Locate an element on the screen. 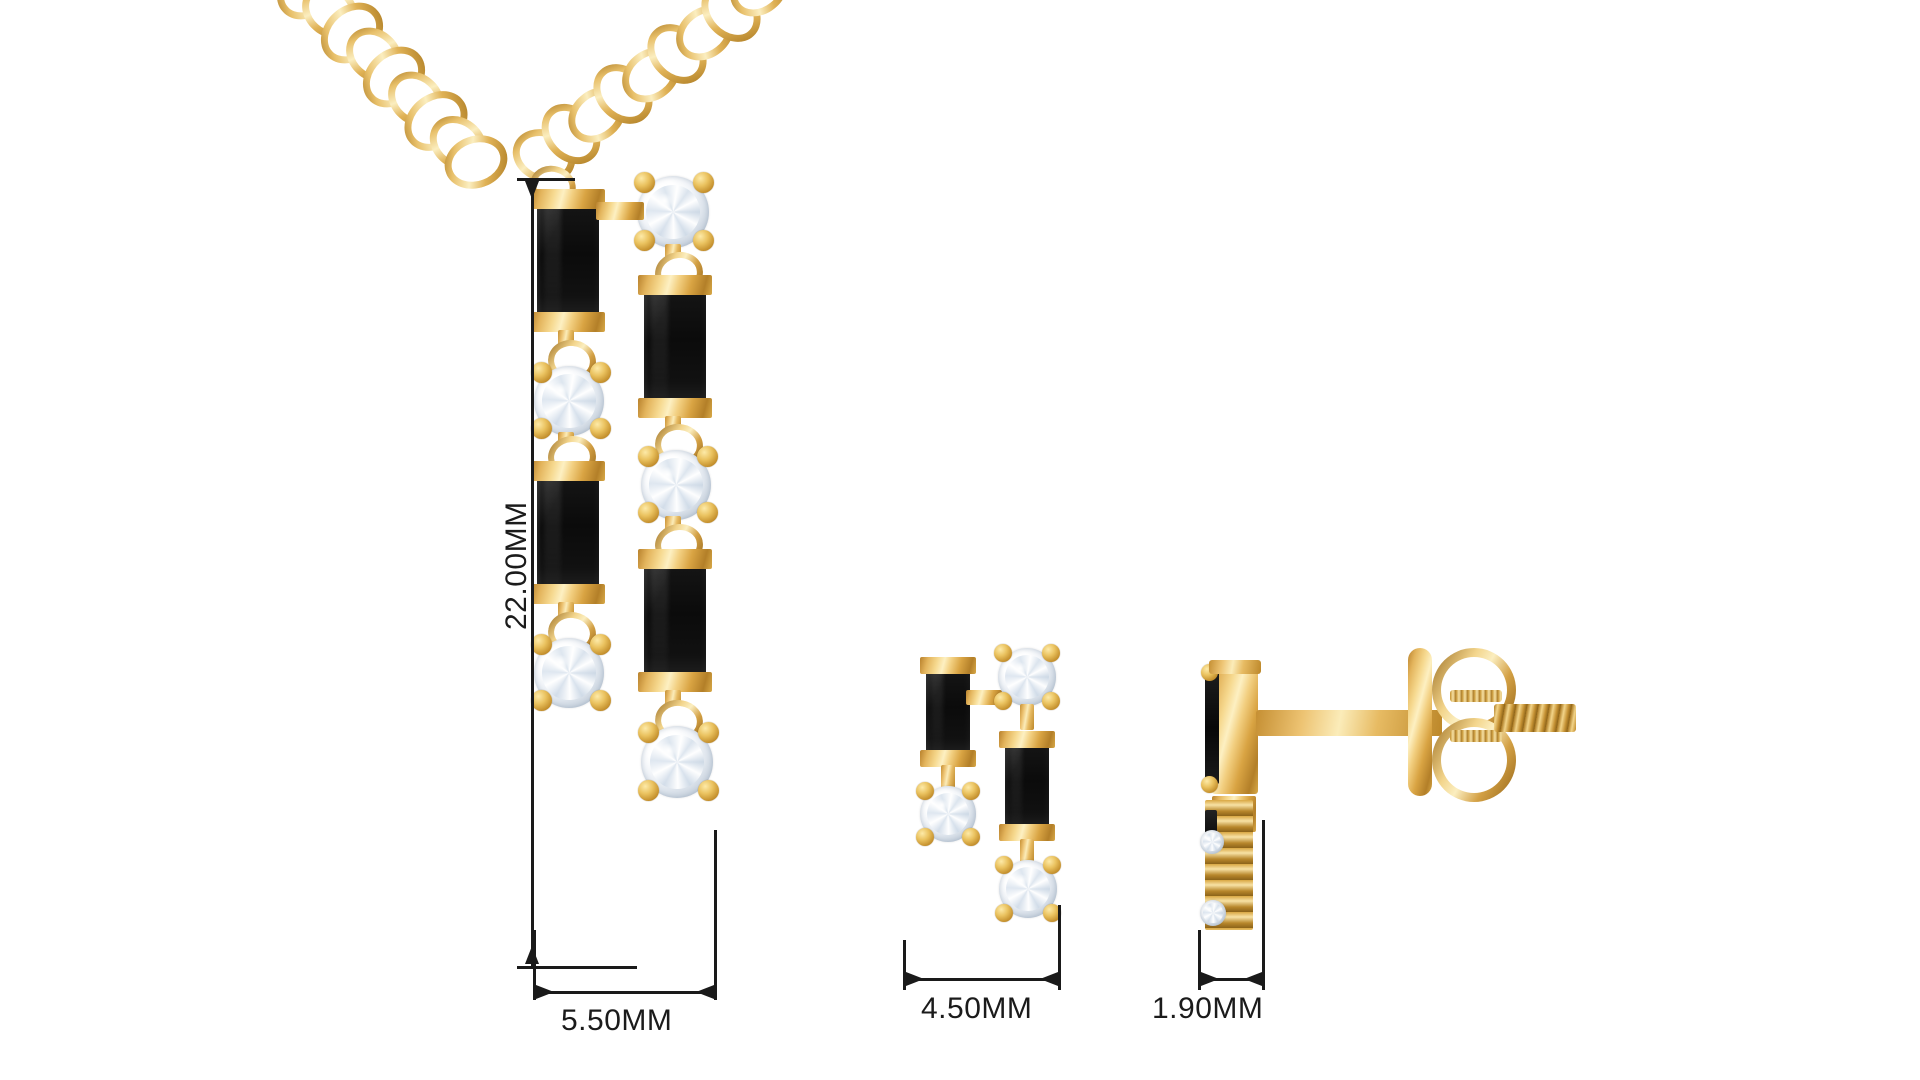  side-setting-body is located at coordinates (1235, 728).